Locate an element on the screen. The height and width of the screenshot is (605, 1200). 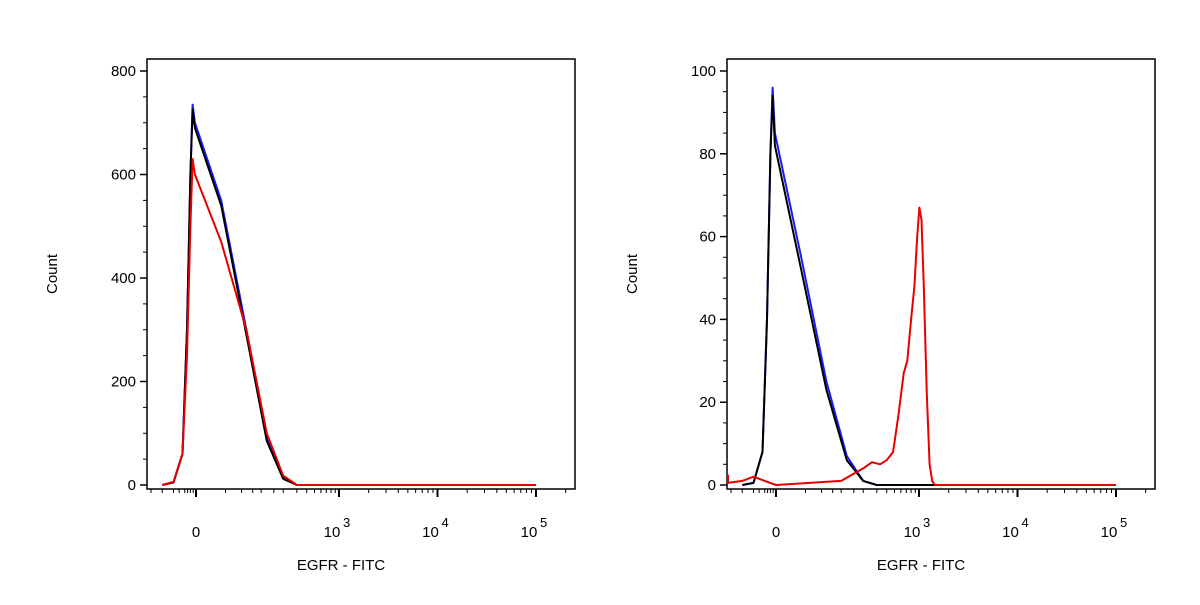
y-tick-label: 60 is located at coordinates (707, 237).